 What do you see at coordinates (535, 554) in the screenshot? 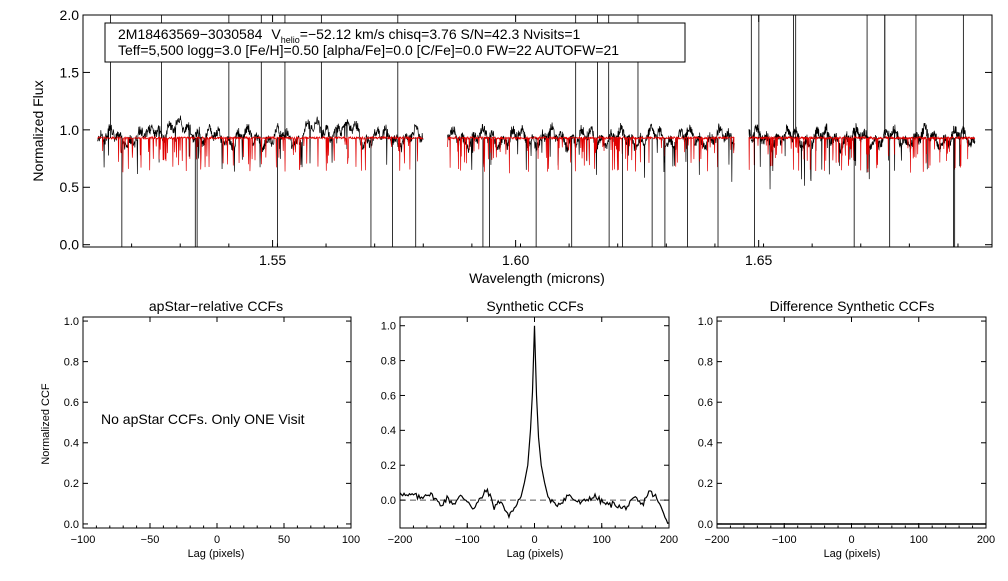
I see `synthetic-ccf-x-label: Lag (pixels)` at bounding box center [535, 554].